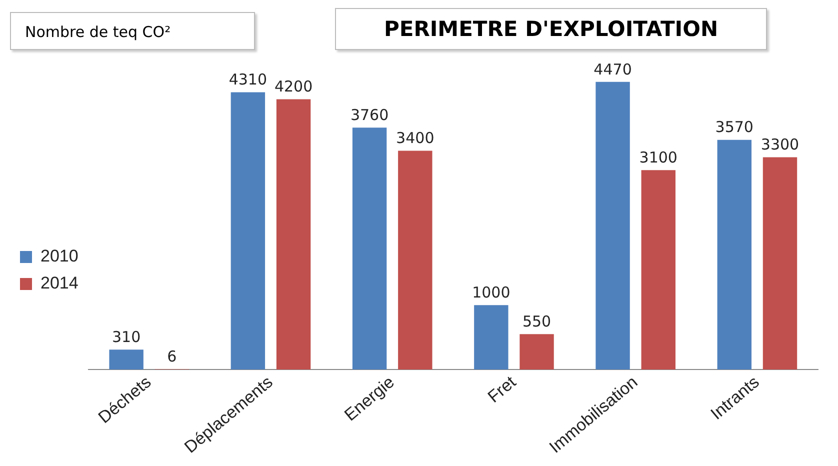  Describe the element at coordinates (415, 138) in the screenshot. I see `data-label: 3400` at that location.